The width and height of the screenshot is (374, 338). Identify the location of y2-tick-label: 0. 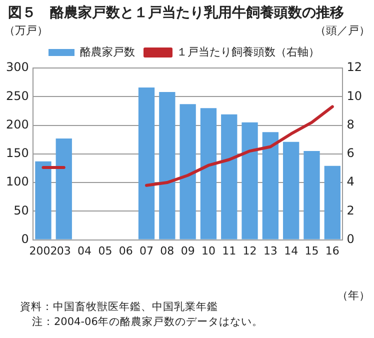
(350, 239).